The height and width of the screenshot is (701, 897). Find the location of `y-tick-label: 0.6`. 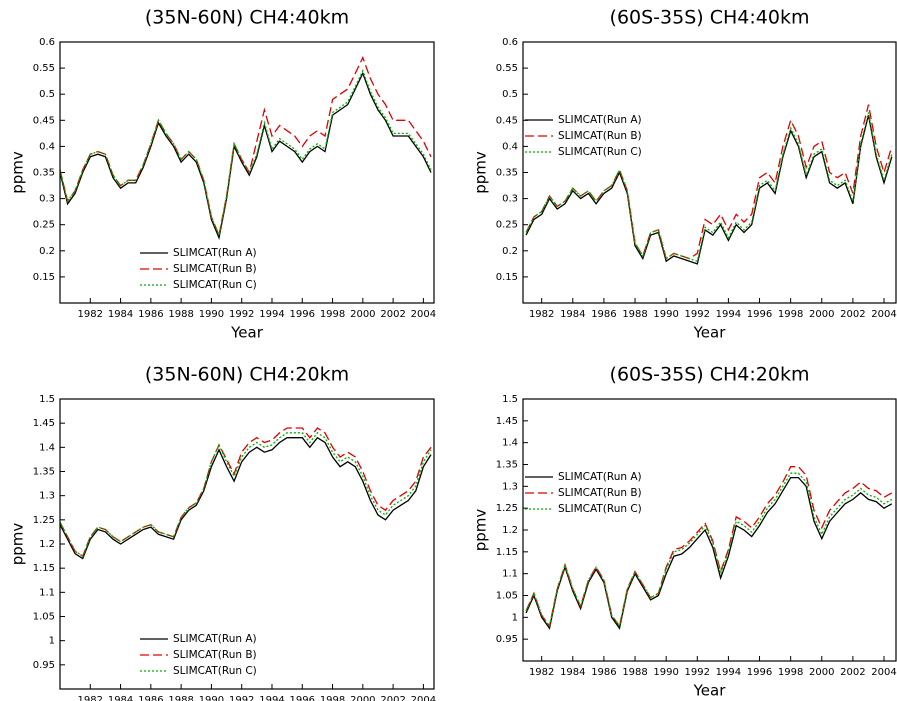

y-tick-label: 0.6 is located at coordinates (47, 42).